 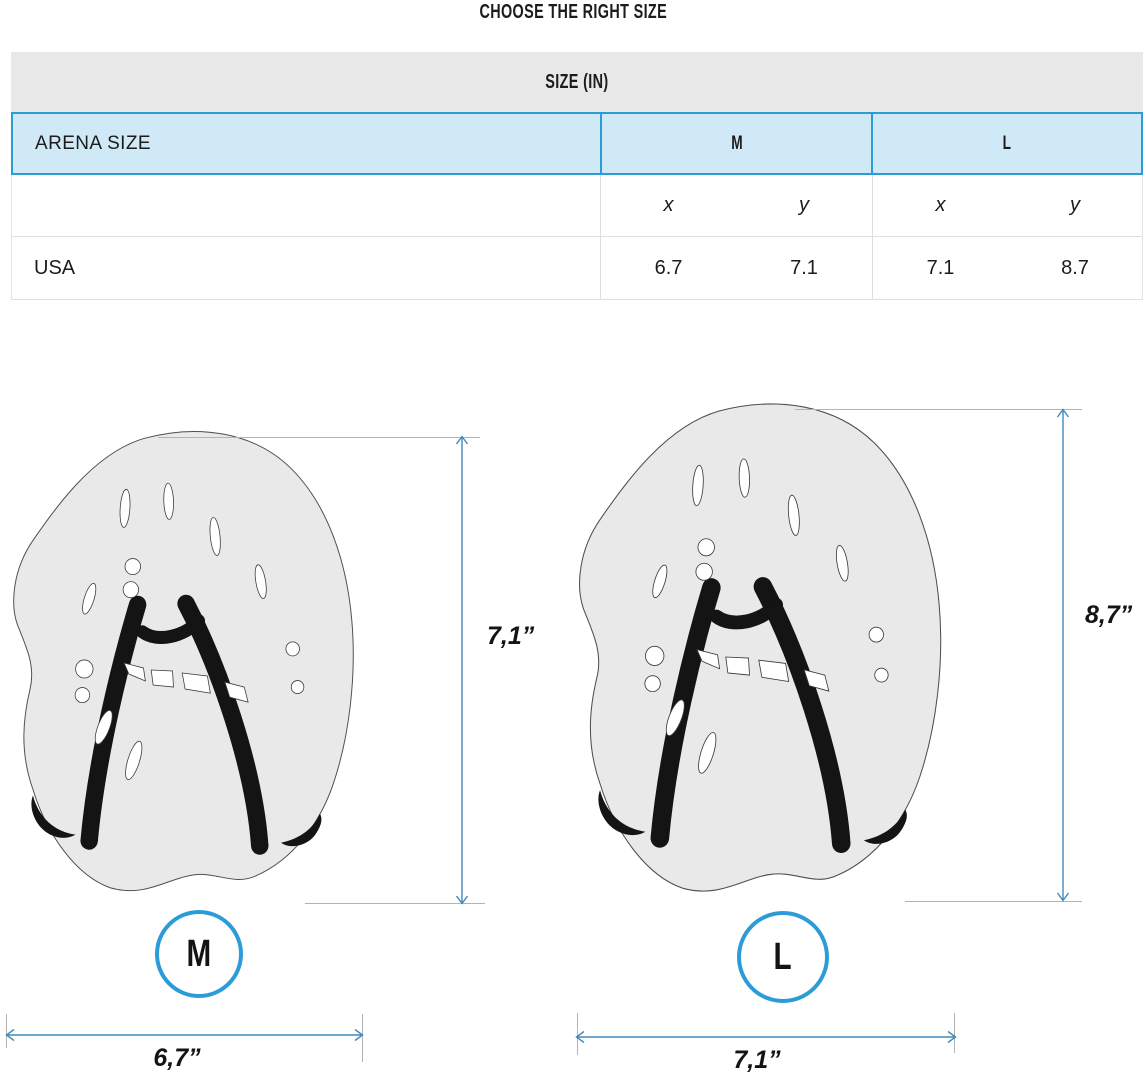 I want to click on value-m-x: 6.7, so click(x=668, y=268).